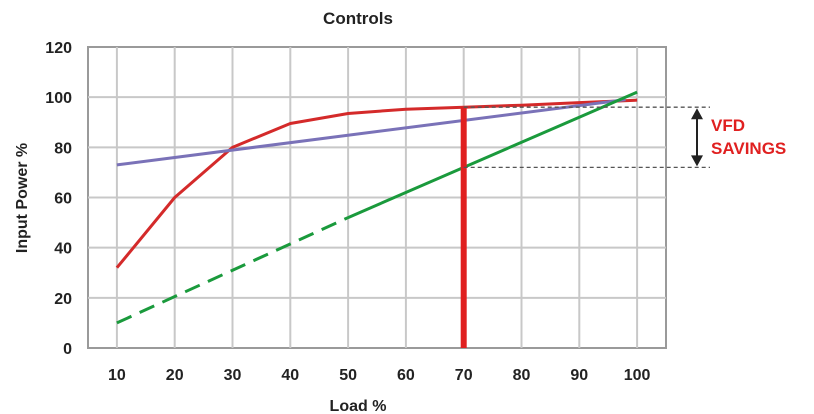 The image size is (814, 414). Describe the element at coordinates (58, 48) in the screenshot. I see `y-tick-label: 120` at that location.